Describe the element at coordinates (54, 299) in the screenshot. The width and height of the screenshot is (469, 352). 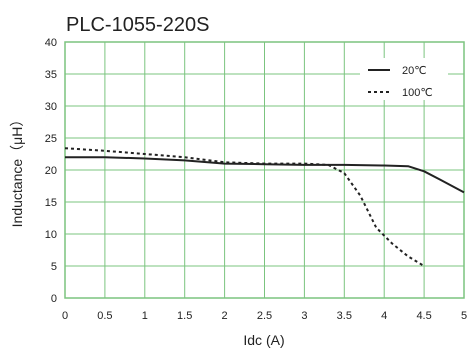
I see `y-tick-label: 0` at that location.